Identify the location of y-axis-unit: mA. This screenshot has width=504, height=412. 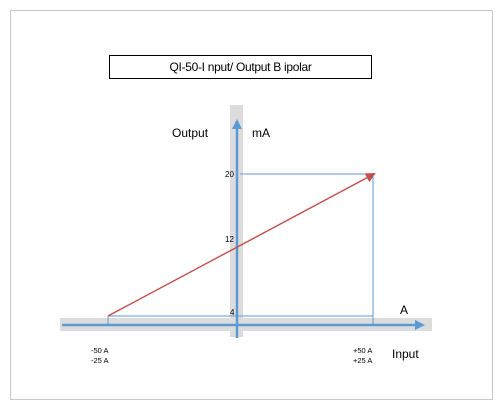
(261, 133).